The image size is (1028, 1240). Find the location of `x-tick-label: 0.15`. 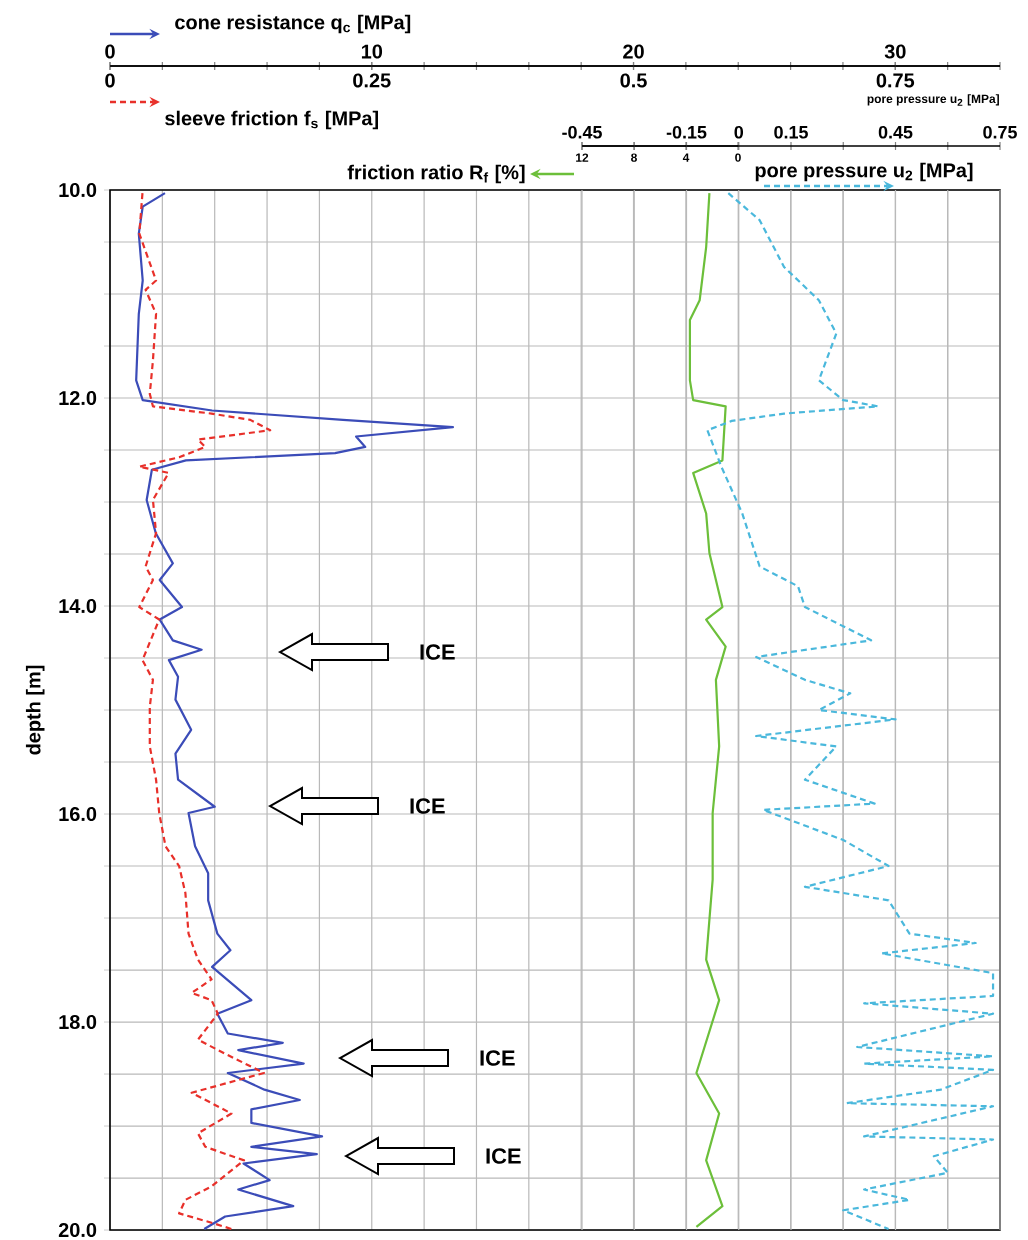

x-tick-label: 0.15 is located at coordinates (791, 132).